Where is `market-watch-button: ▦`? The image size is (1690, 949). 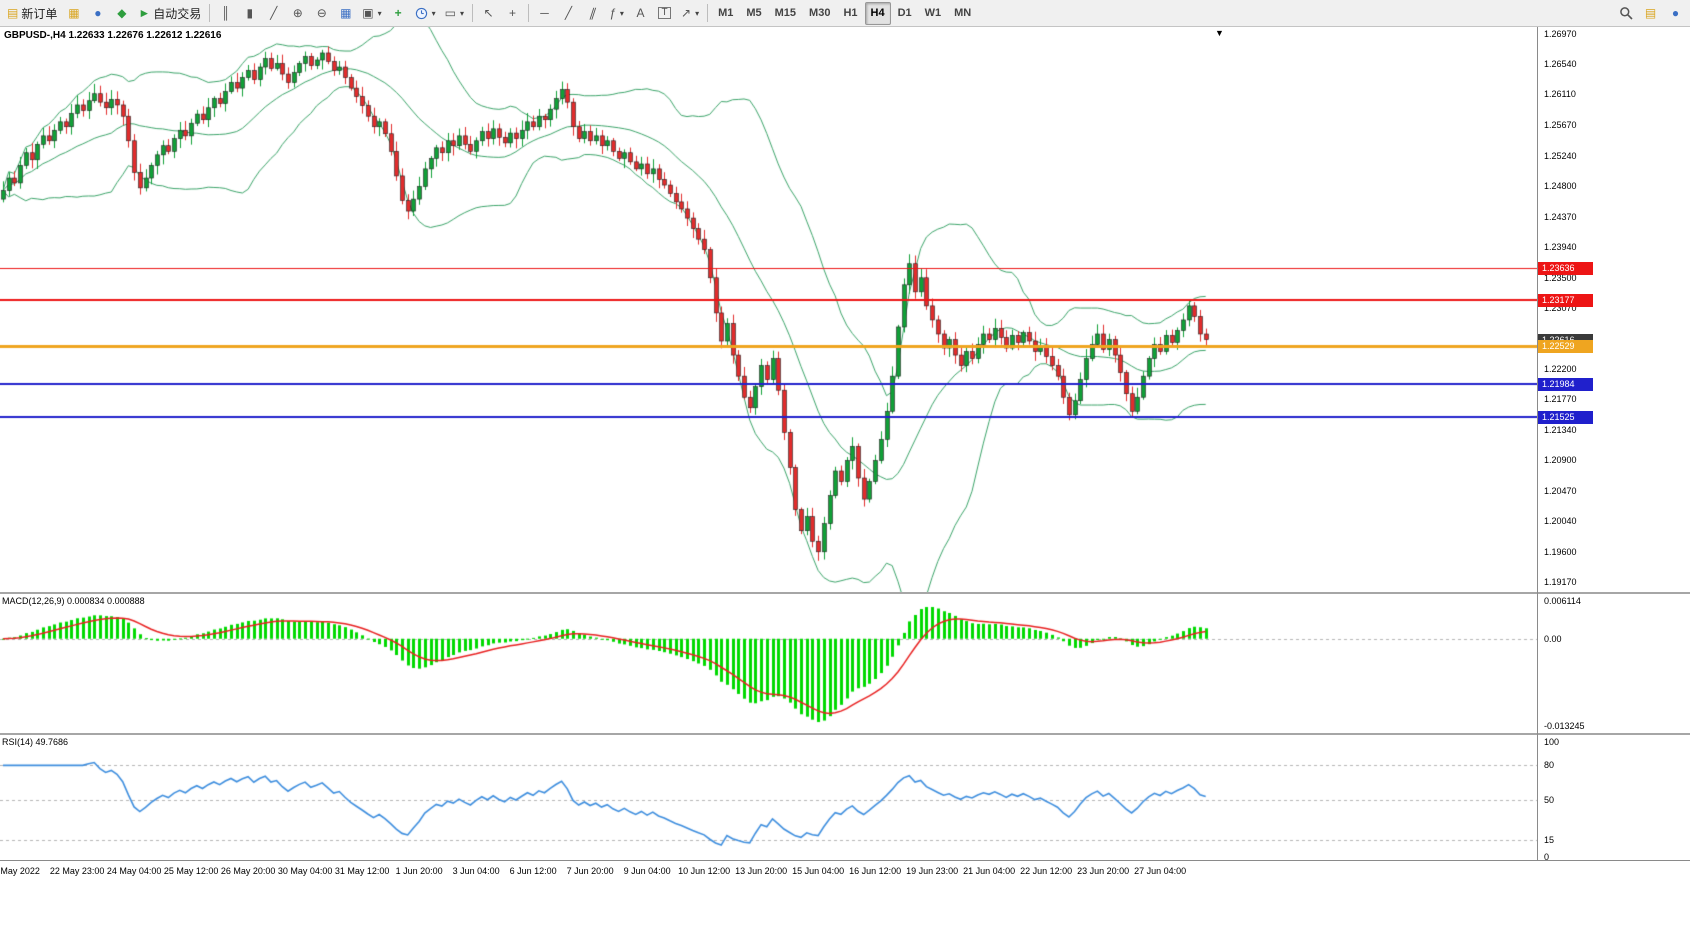
market-watch-button: ▦ is located at coordinates (73, 13).